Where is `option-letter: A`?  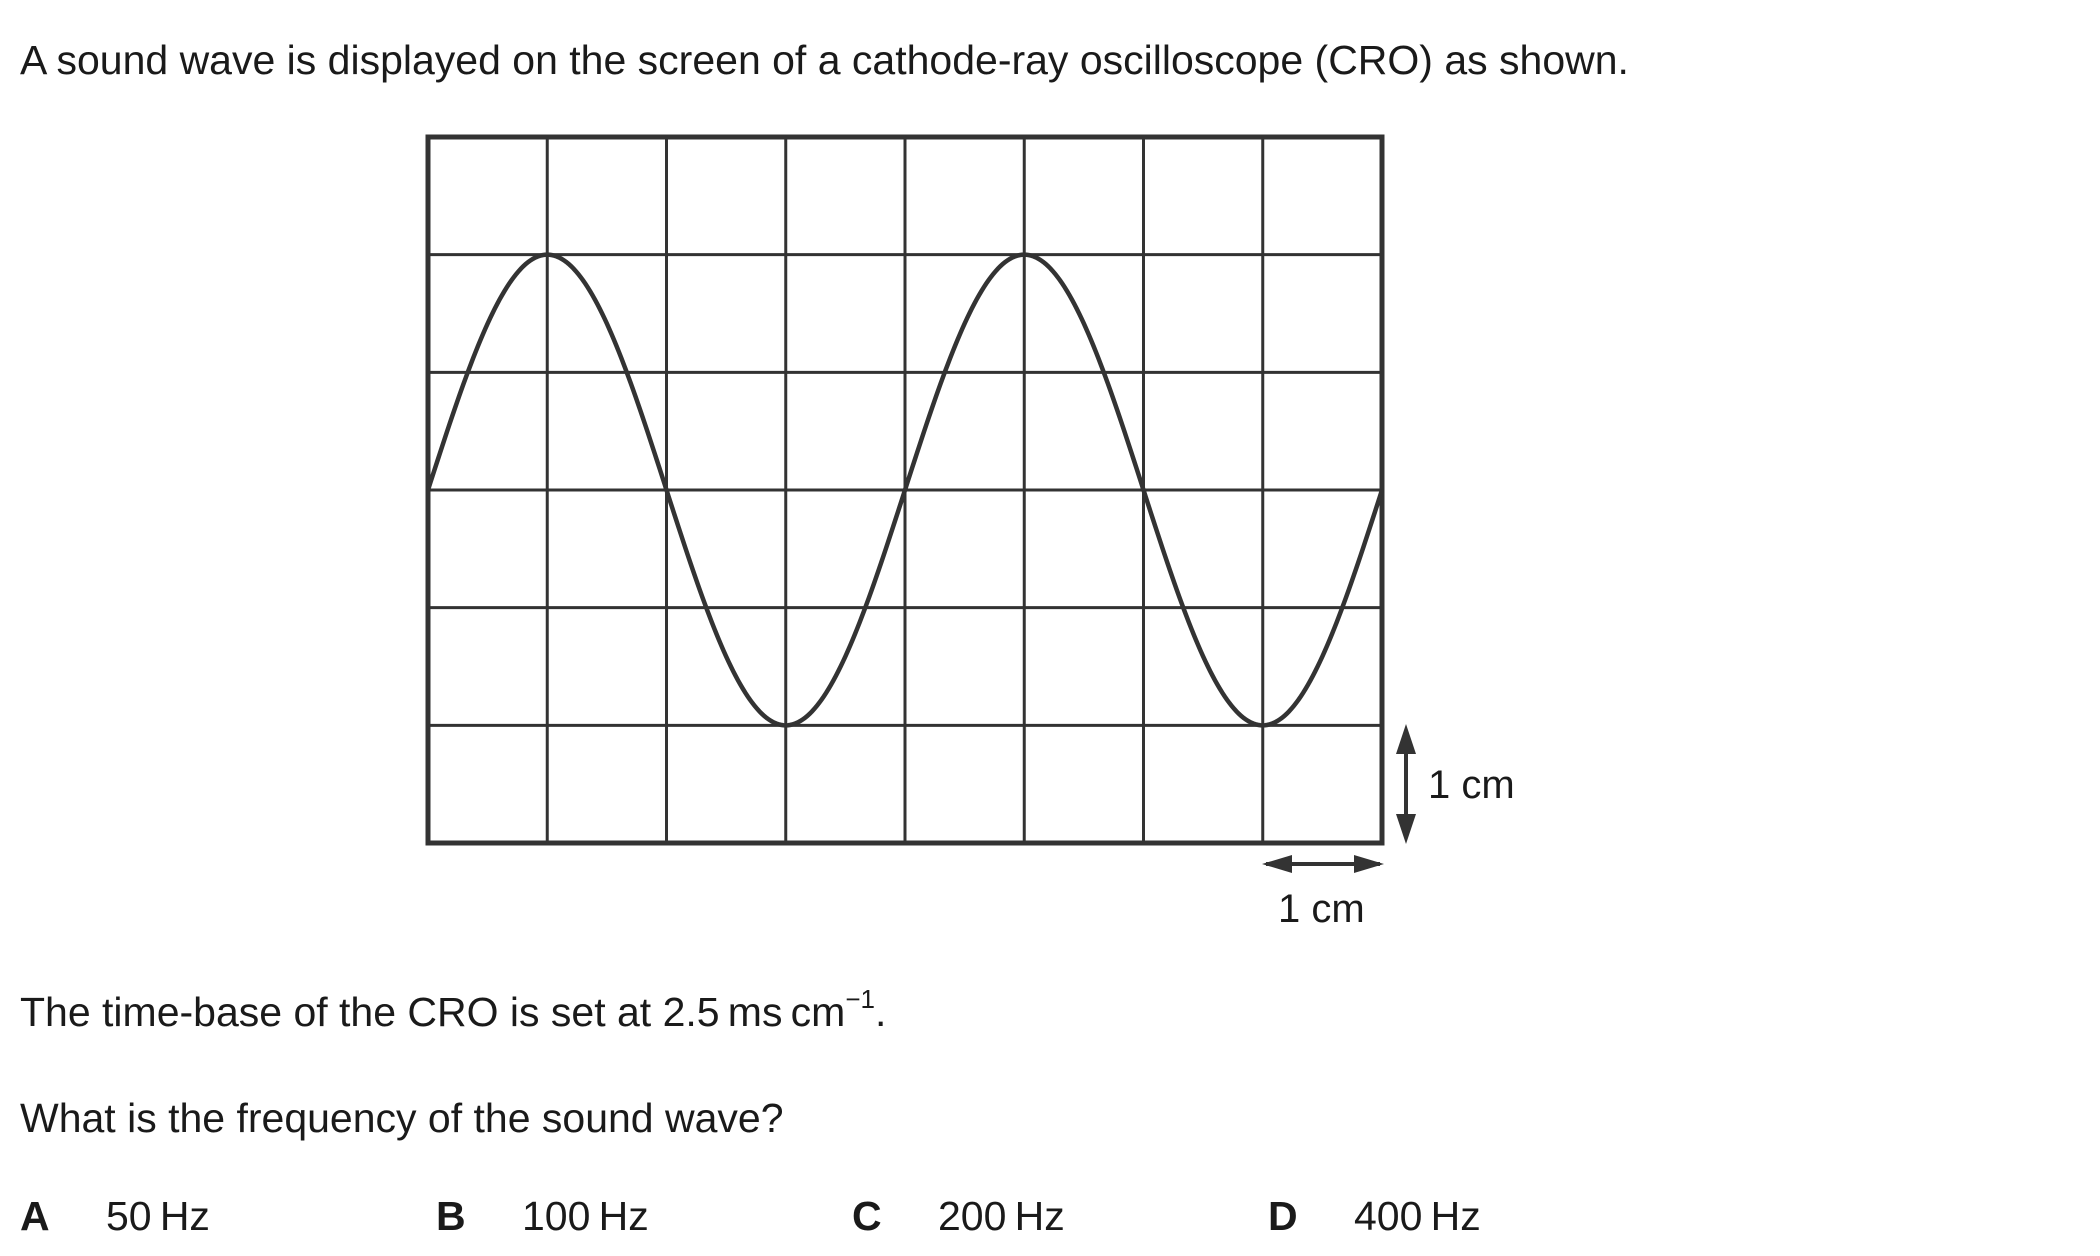
option-letter: A is located at coordinates (35, 1216).